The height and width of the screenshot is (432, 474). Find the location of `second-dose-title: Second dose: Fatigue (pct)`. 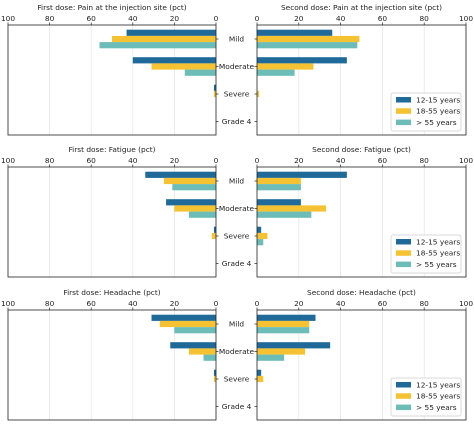

second-dose-title: Second dose: Fatigue (pct) is located at coordinates (361, 149).